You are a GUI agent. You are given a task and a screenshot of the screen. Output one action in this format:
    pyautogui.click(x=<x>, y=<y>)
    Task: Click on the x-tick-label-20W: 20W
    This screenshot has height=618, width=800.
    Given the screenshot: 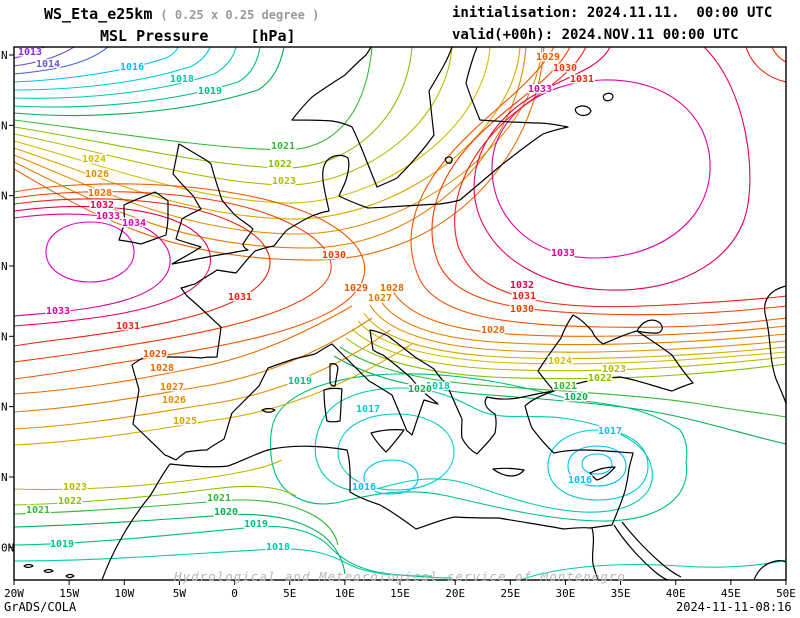 What is the action you would take?
    pyautogui.click(x=14, y=593)
    